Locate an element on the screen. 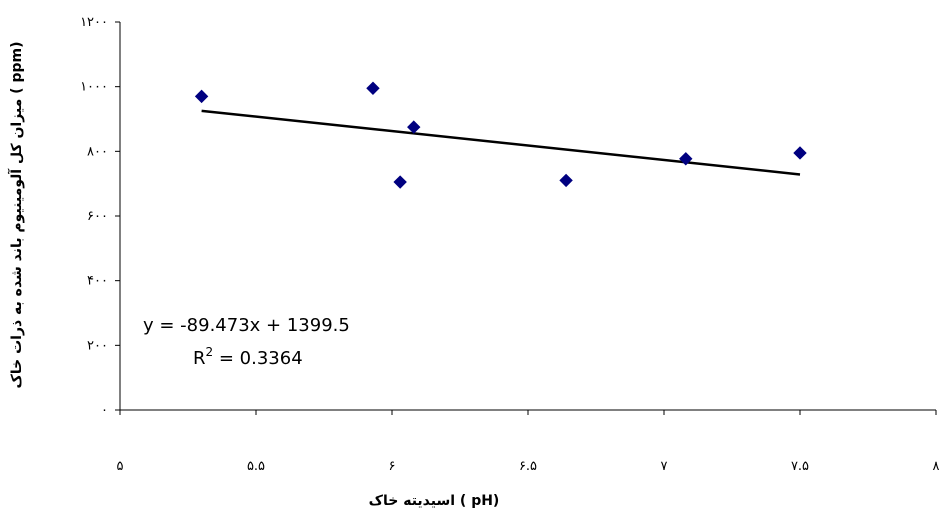  r-squared-value: = 0.3364 is located at coordinates (258, 358).